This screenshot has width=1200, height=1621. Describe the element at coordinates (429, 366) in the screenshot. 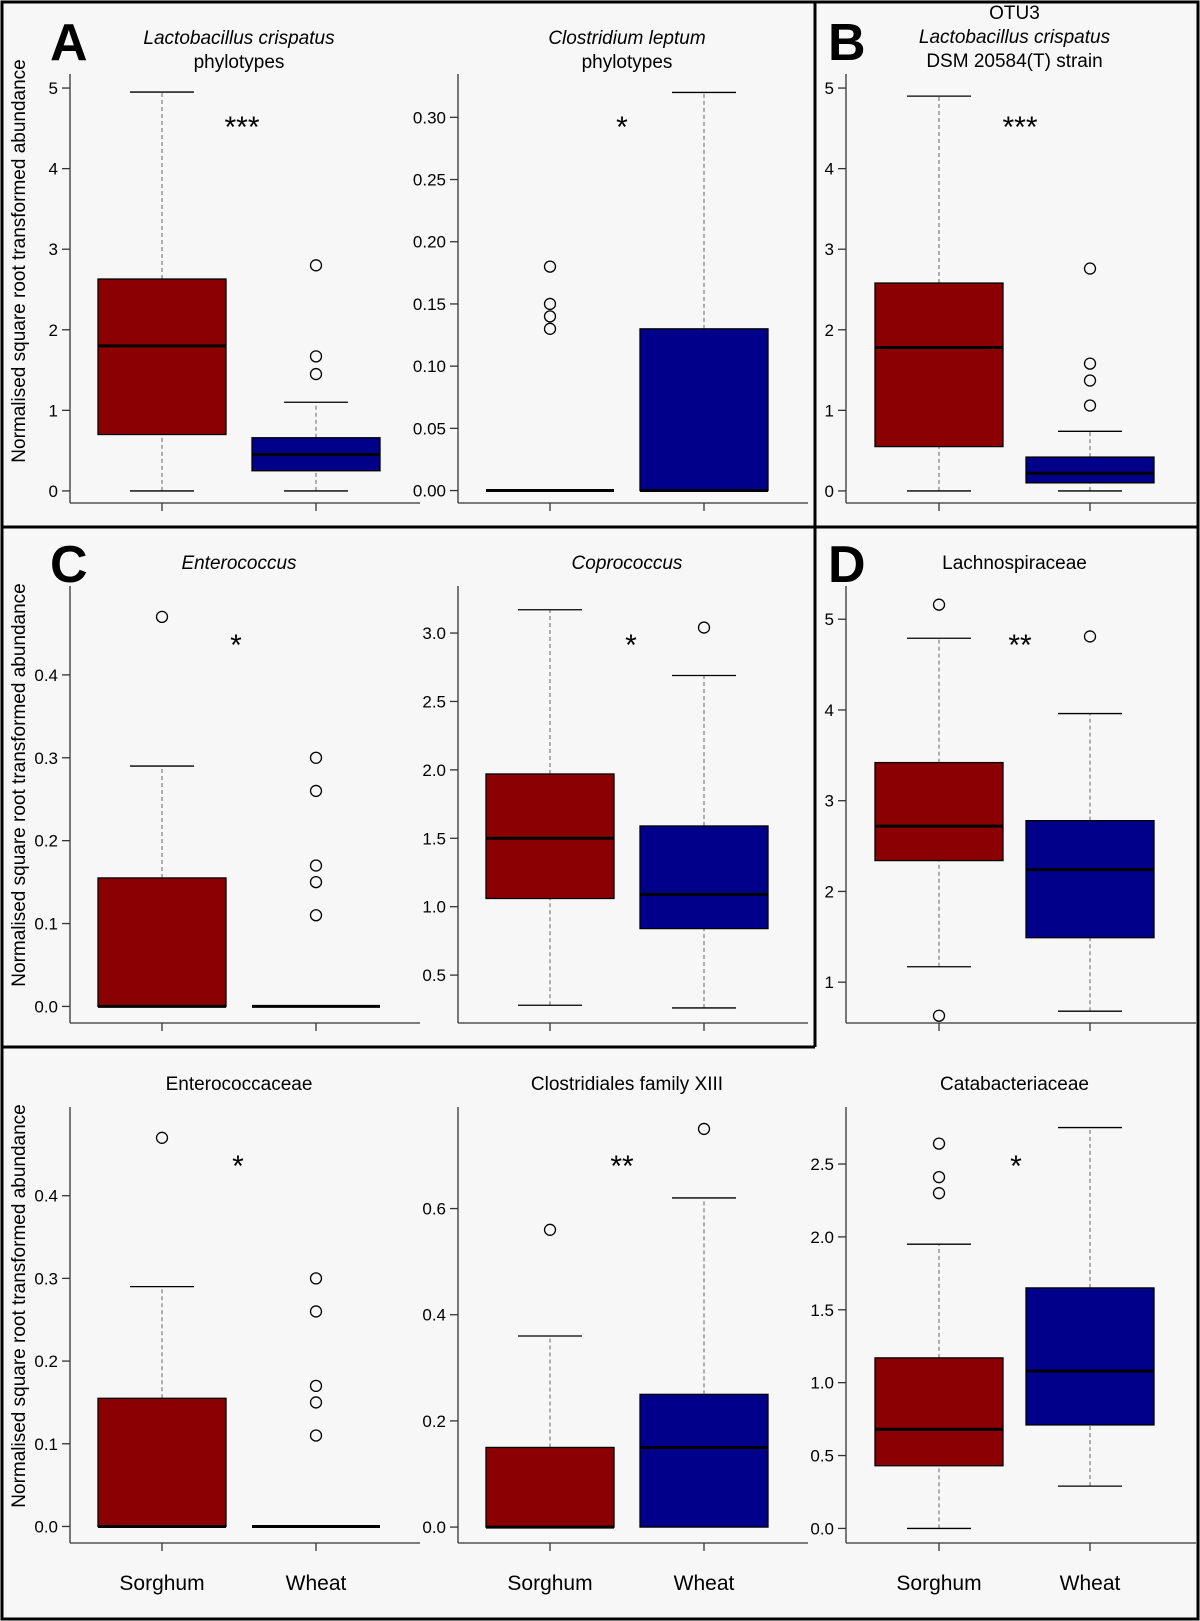

I see `y-tick-label: 0.10` at that location.